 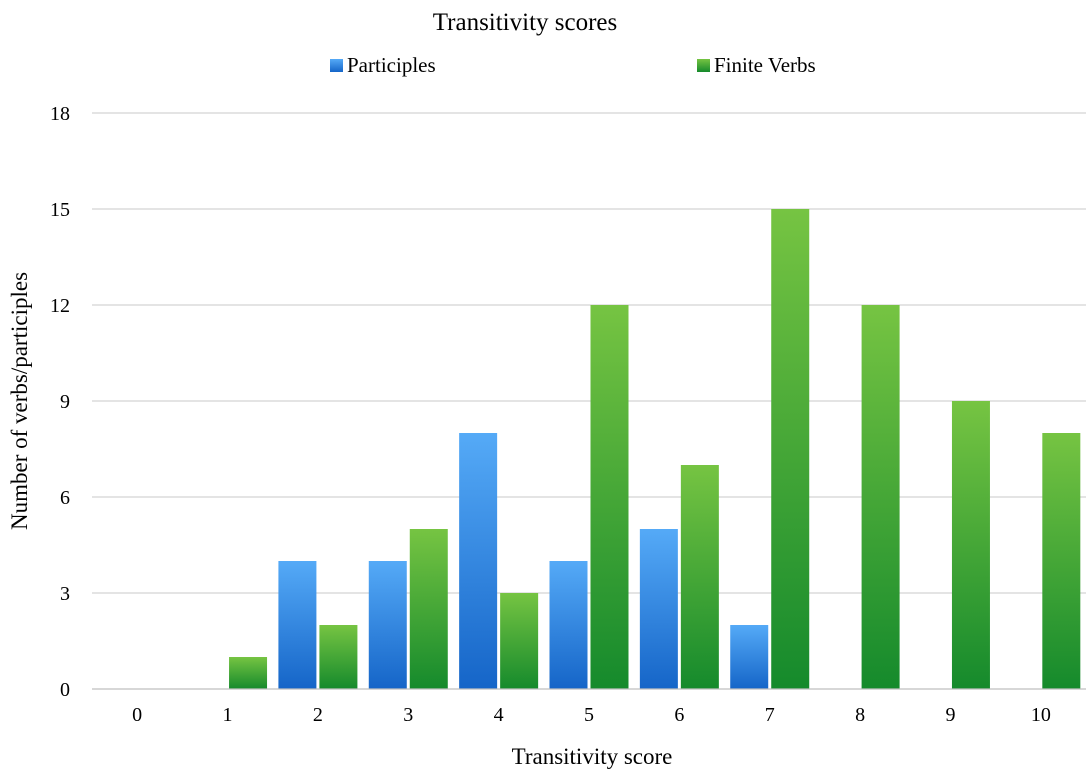 I want to click on x-tick-label: 8, so click(x=860, y=715).